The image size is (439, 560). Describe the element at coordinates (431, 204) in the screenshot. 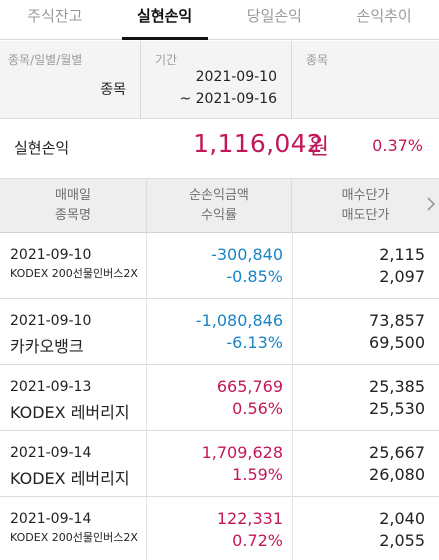

I see `chevron-right-icon` at that location.